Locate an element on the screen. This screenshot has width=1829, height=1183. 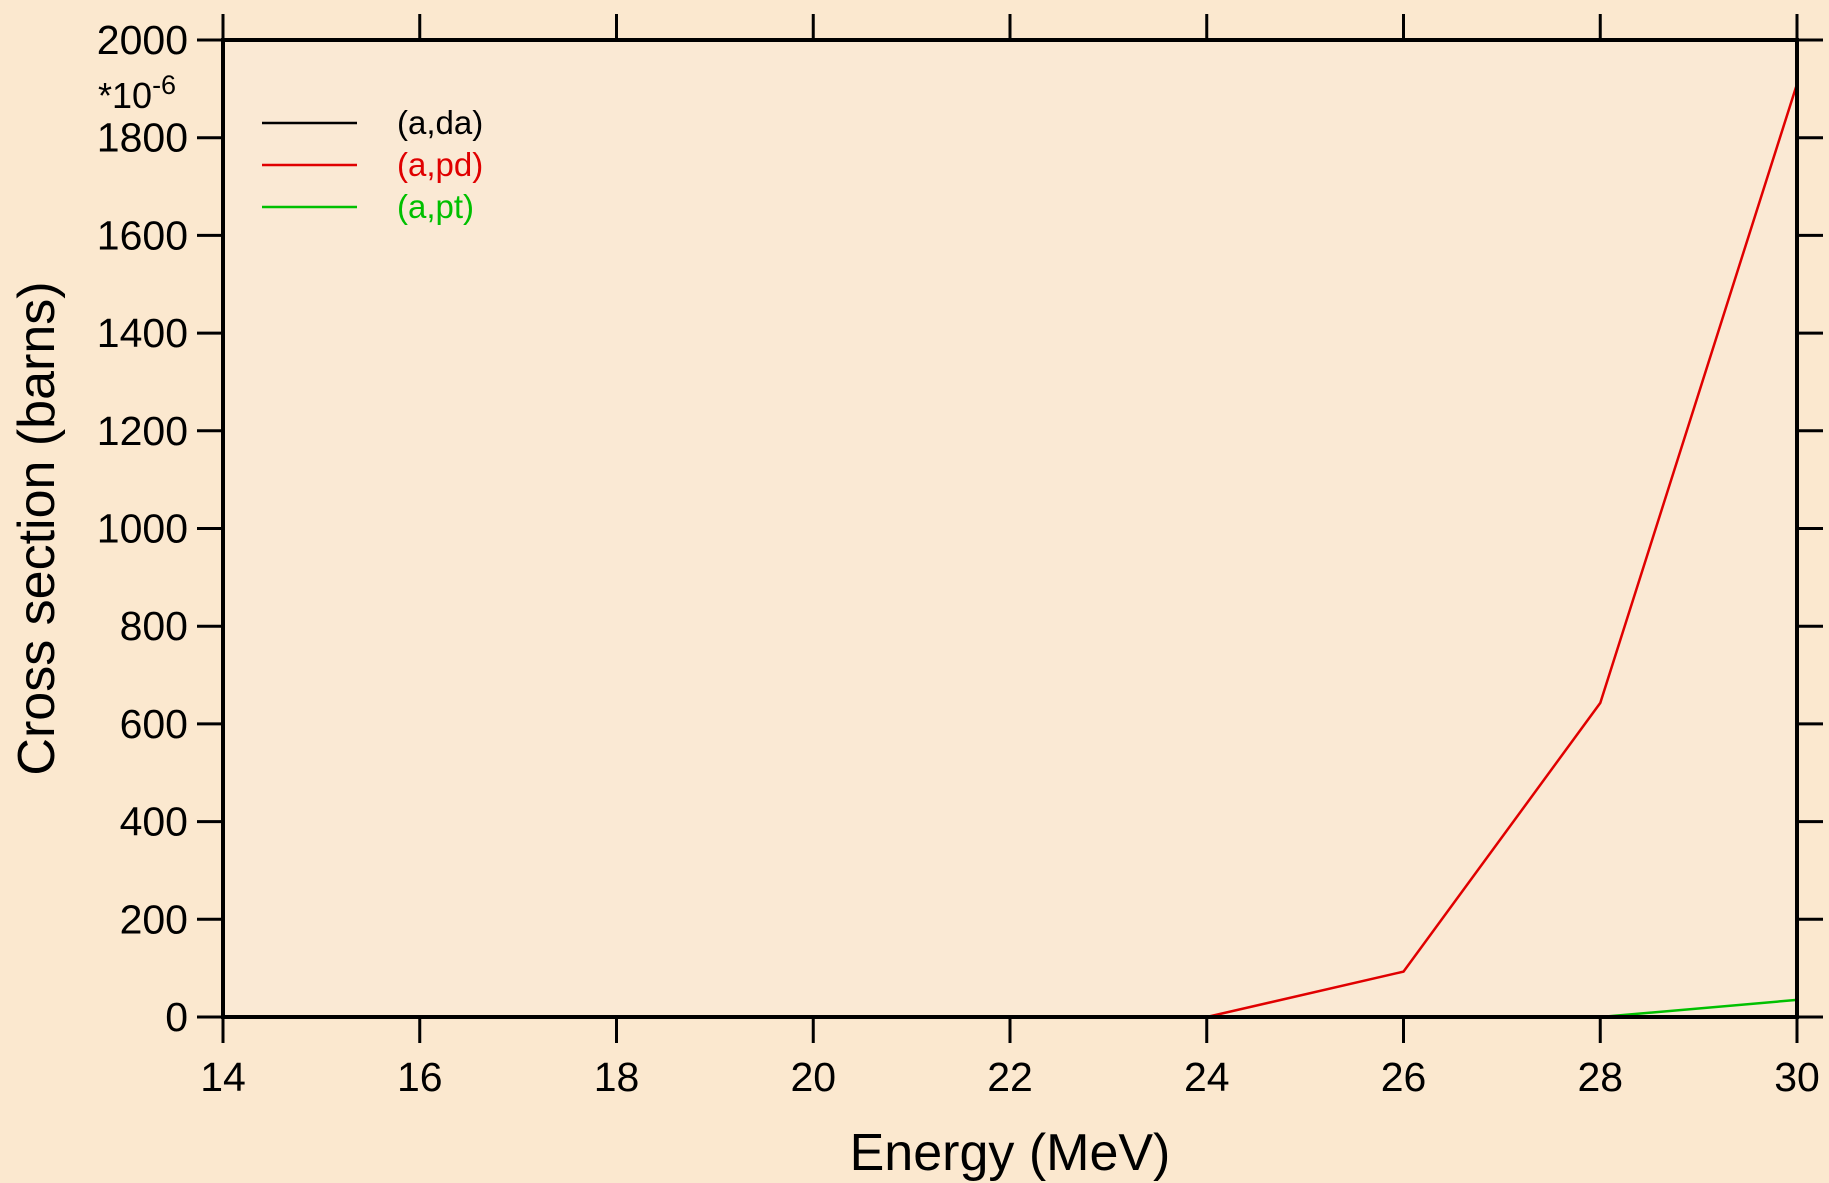
y-tick-label-3: 600 is located at coordinates (154, 724).